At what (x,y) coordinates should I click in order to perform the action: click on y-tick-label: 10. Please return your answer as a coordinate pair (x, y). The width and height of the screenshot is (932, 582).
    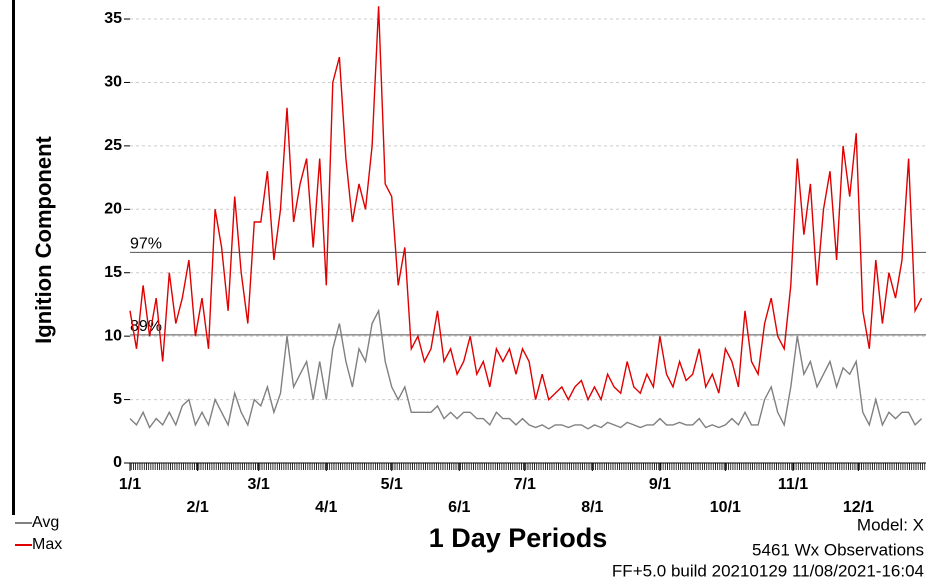
    Looking at the image, I should click on (113, 335).